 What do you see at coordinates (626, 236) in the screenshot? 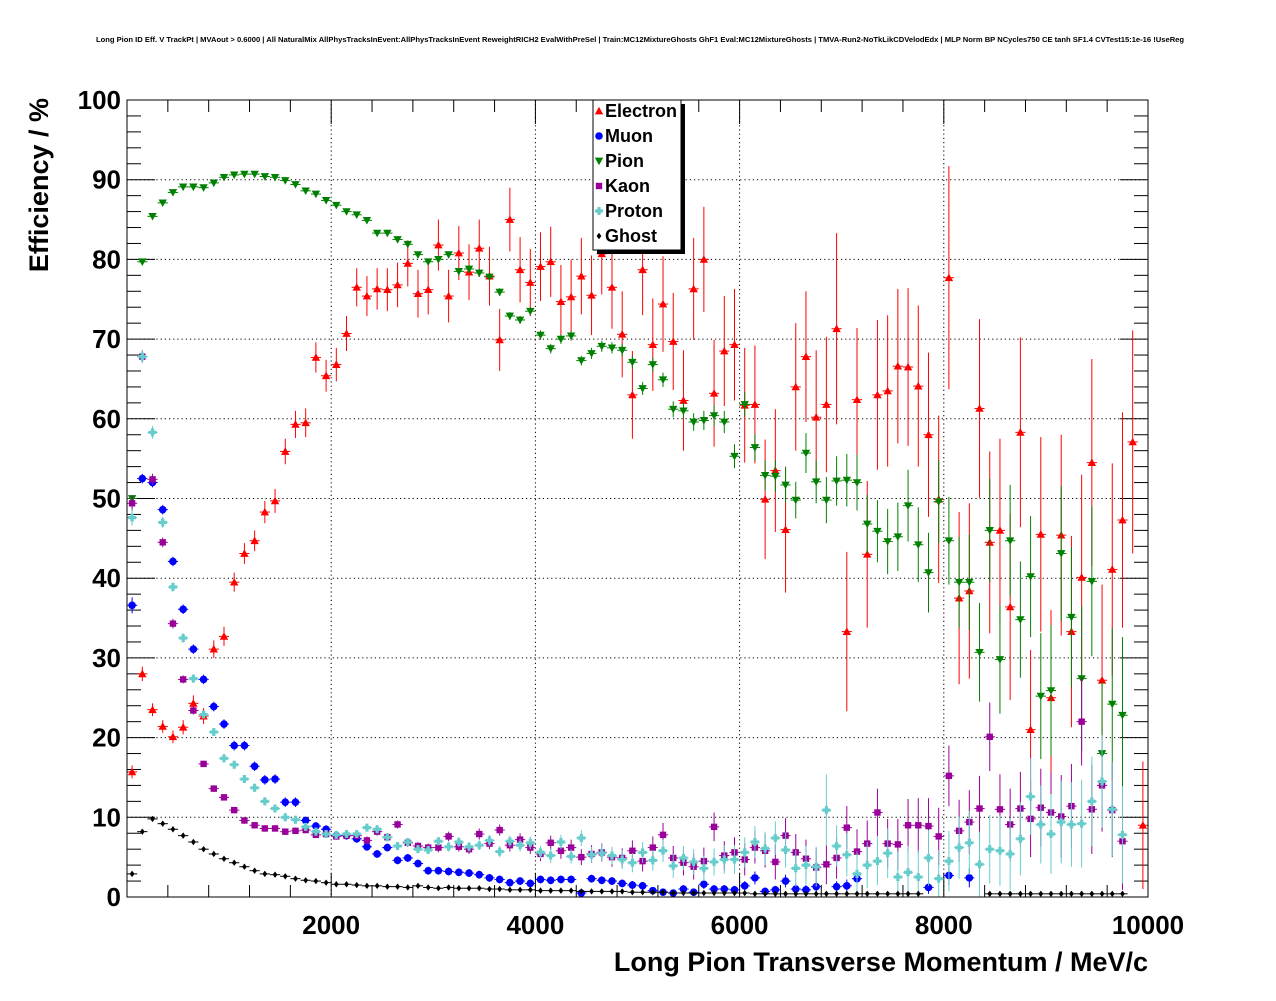
I see `legend-entry-ghost: Ghost` at bounding box center [626, 236].